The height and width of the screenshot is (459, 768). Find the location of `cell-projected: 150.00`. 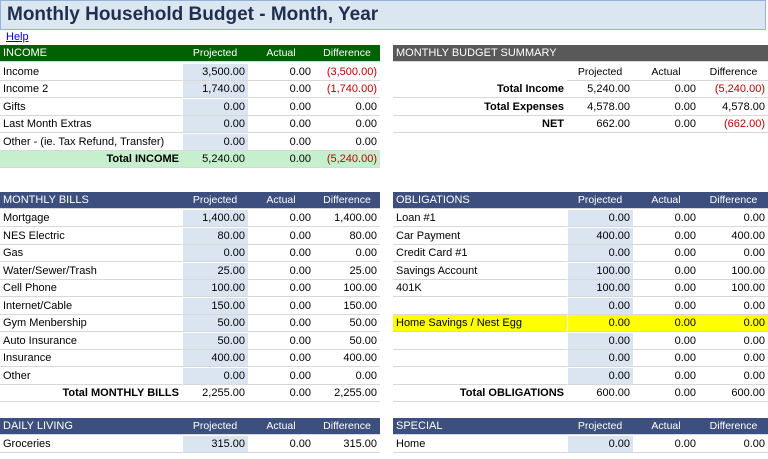

cell-projected: 150.00 is located at coordinates (215, 306).